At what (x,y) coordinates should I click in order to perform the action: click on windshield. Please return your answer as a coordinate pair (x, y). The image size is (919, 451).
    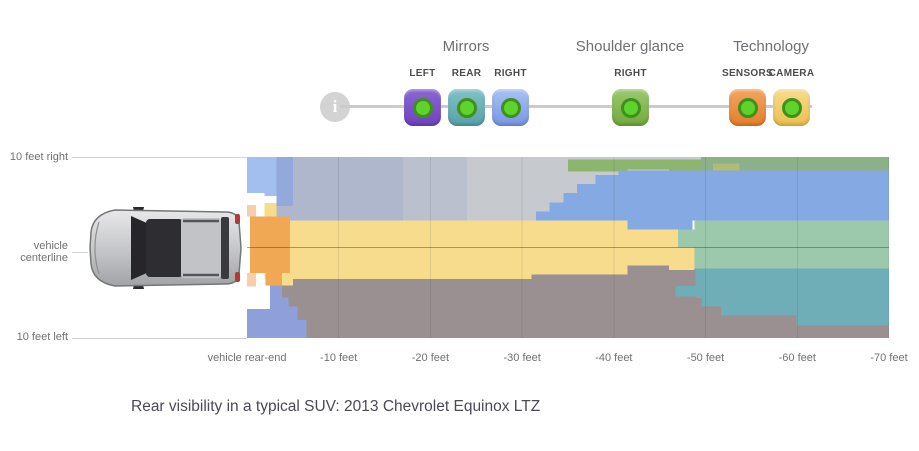
    Looking at the image, I should click on (140, 248).